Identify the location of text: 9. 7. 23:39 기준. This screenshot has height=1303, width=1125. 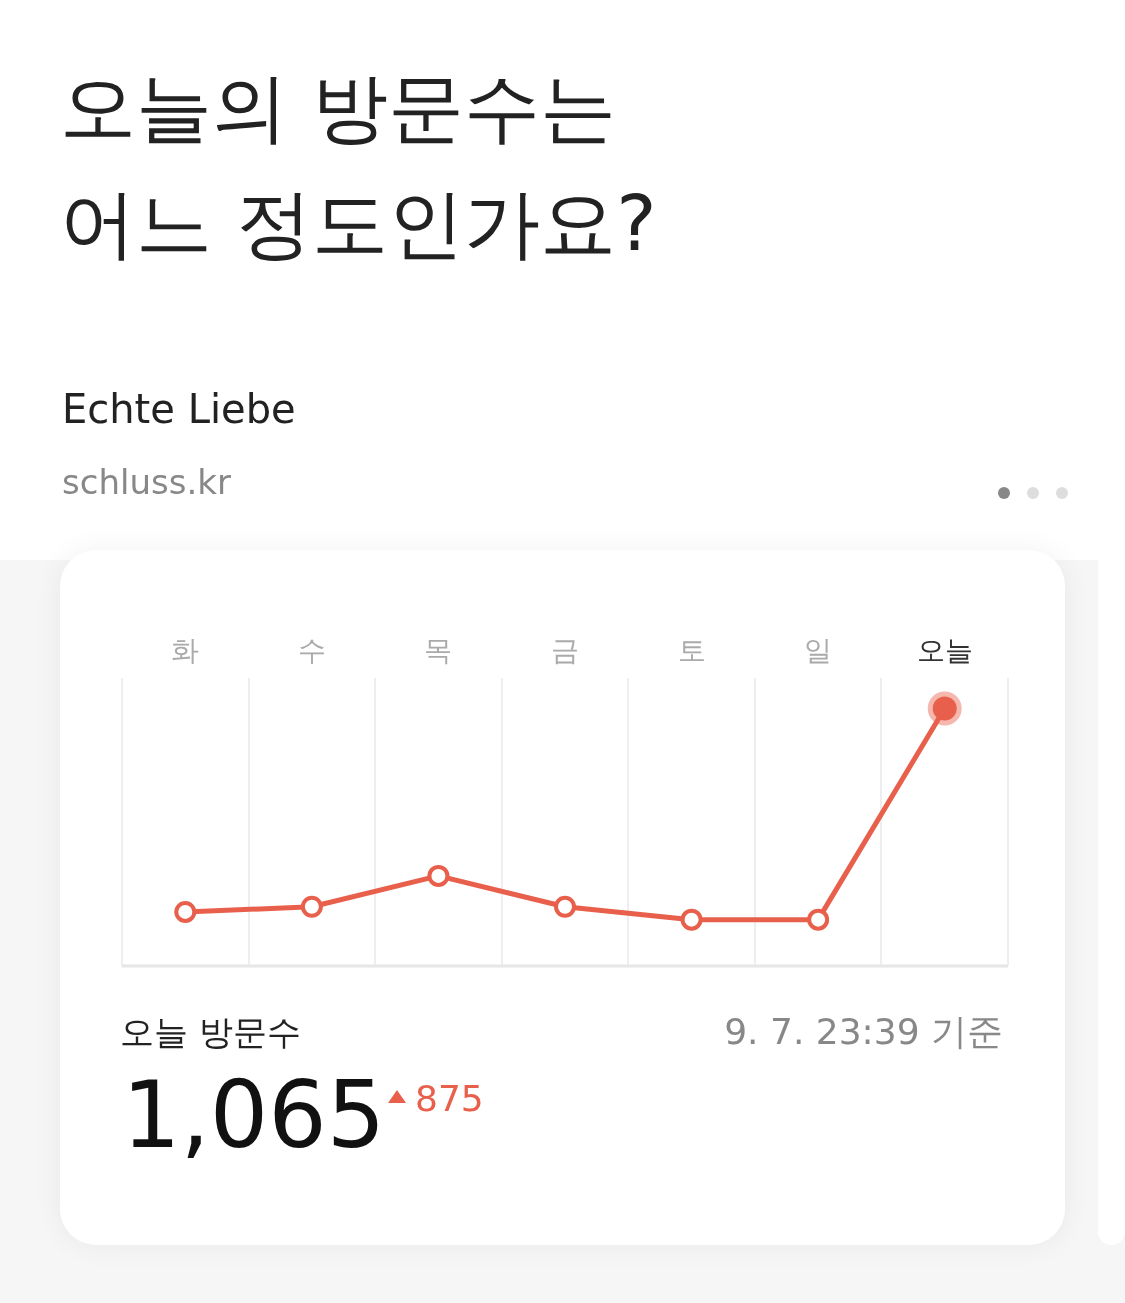
(863, 1032).